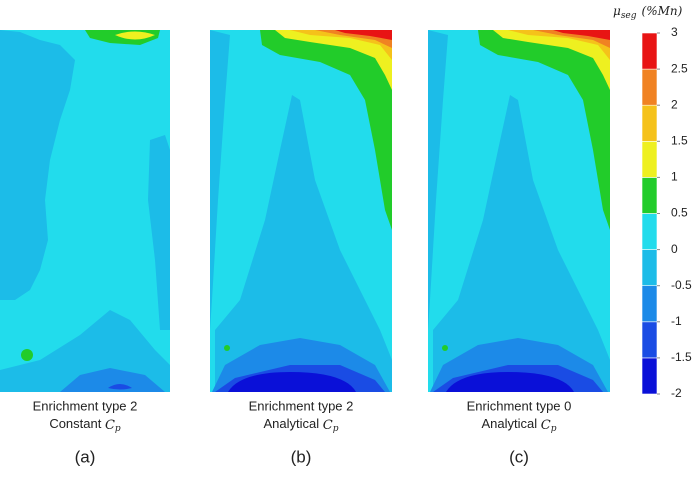 The width and height of the screenshot is (700, 484). Describe the element at coordinates (85, 456) in the screenshot. I see `panel-label: (a)` at that location.